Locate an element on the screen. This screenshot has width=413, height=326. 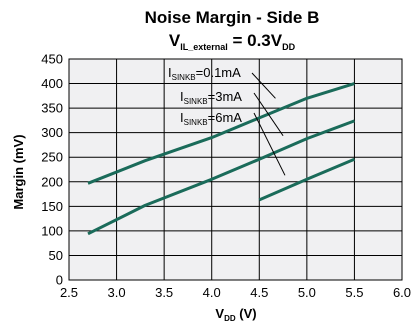
chart-title-line2: VIL_external = 0.3VDD is located at coordinates (232, 41).